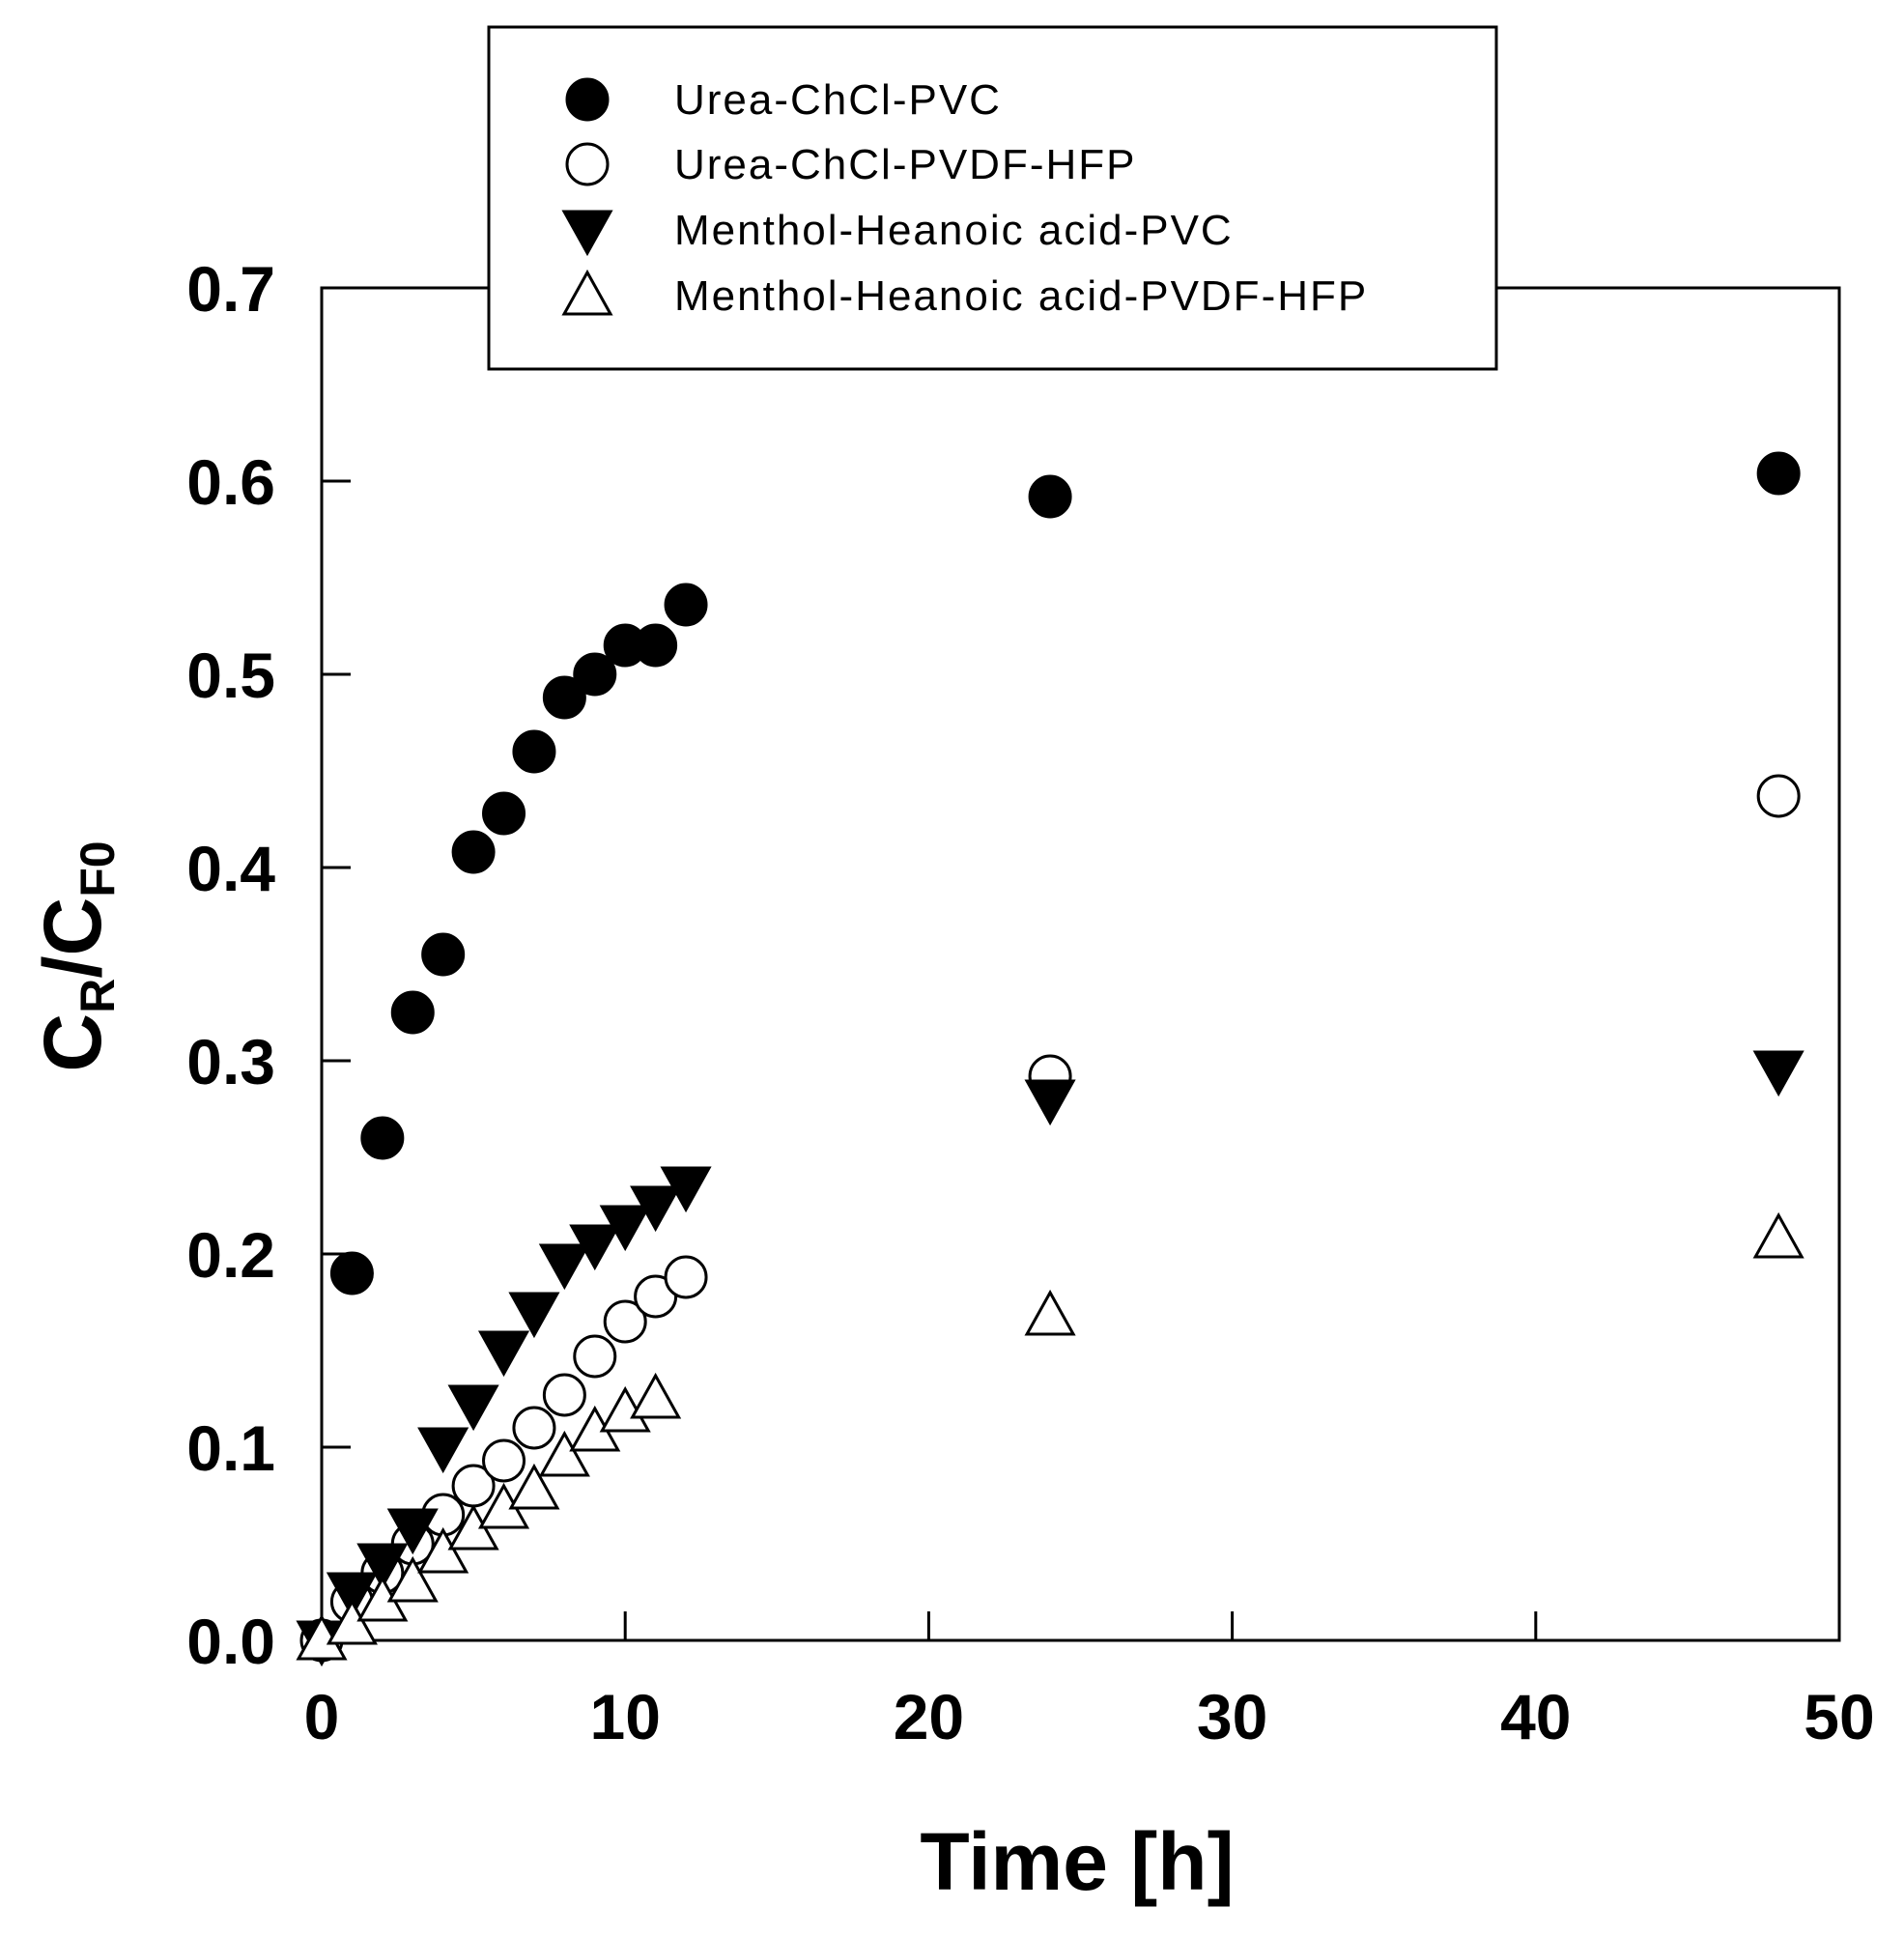  I want to click on legend-item-urea-chcl-pvdf-hfp: Urea-ChCl-PVDF-HFP, so click(850, 165).